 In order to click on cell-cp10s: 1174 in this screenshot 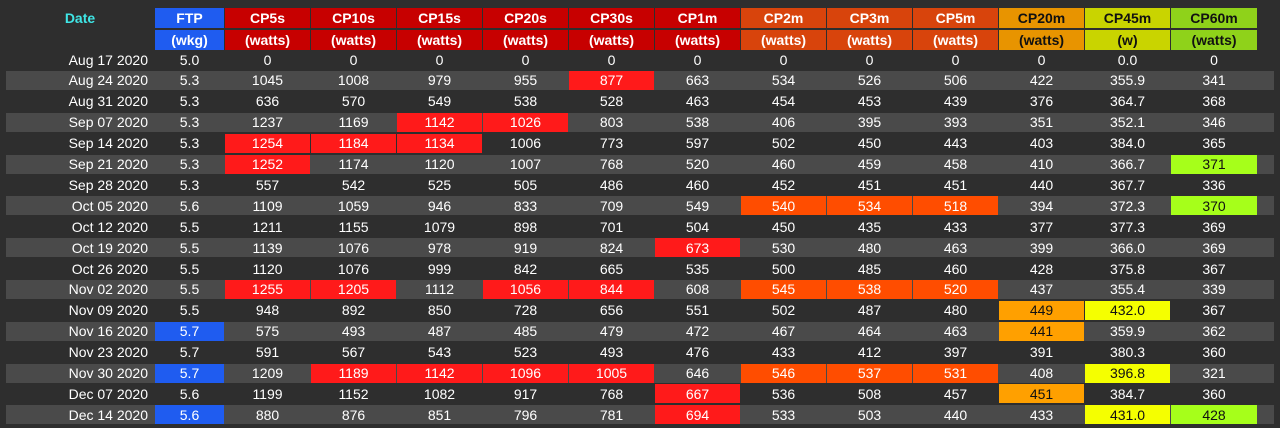, I will do `click(353, 164)`.